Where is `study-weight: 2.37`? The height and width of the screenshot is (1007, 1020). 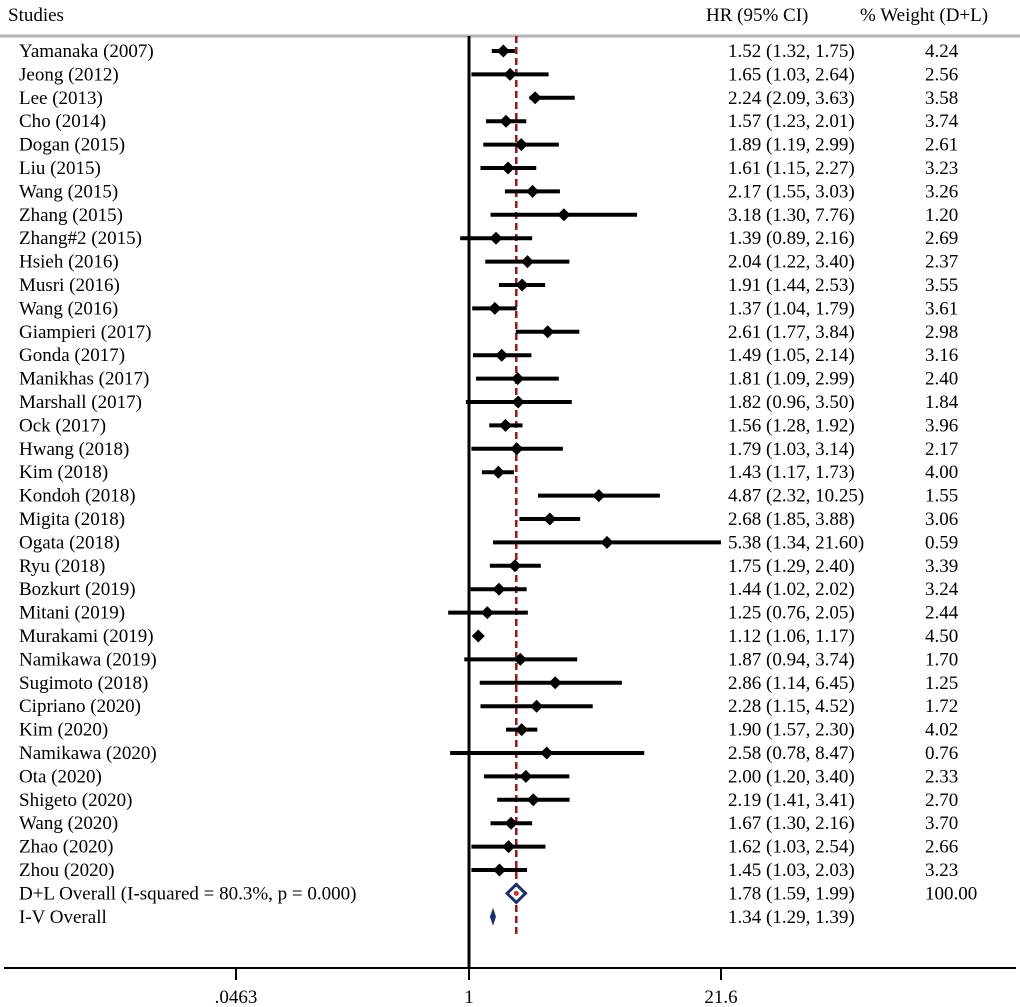 study-weight: 2.37 is located at coordinates (941, 262).